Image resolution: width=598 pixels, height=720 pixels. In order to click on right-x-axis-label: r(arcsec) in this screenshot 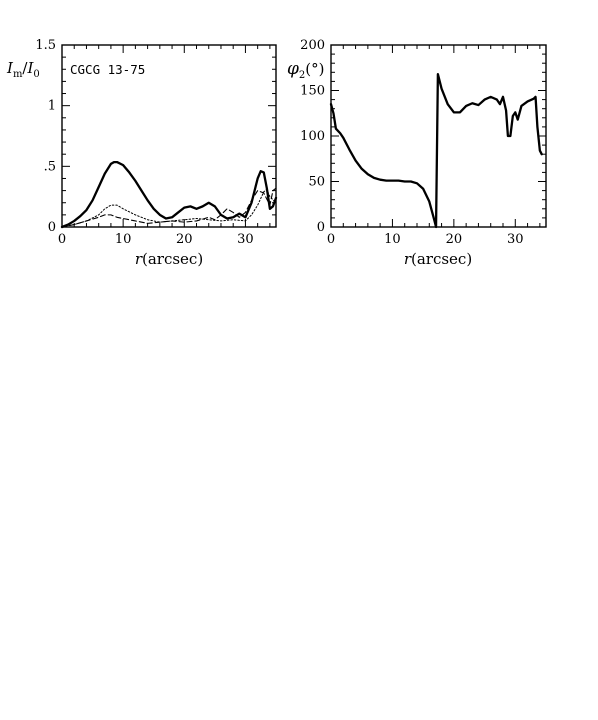, I will do `click(438, 259)`.